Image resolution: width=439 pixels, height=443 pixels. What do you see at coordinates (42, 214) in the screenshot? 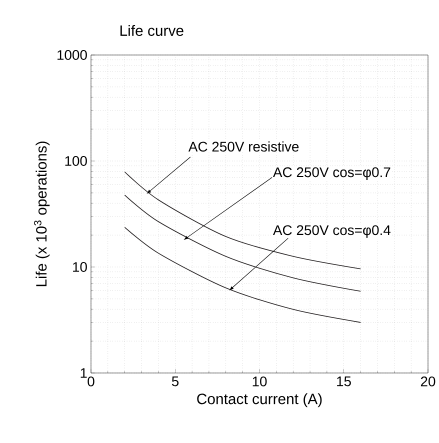
I see `y-axis-title: Life (x 10$^{3}$ operations)` at bounding box center [42, 214].